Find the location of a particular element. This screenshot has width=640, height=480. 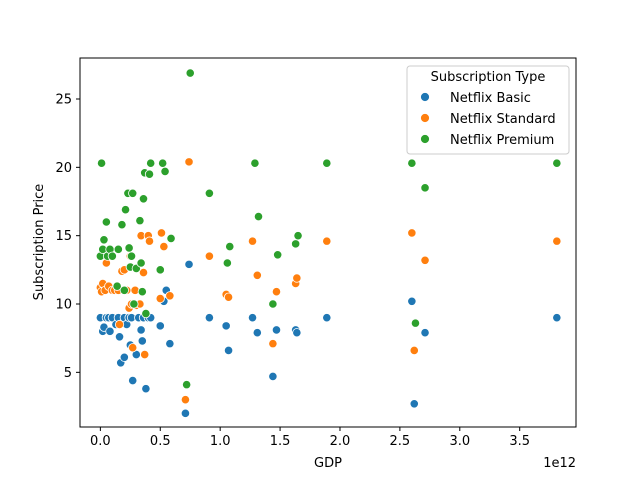

x-axis-label: GDP is located at coordinates (328, 463).